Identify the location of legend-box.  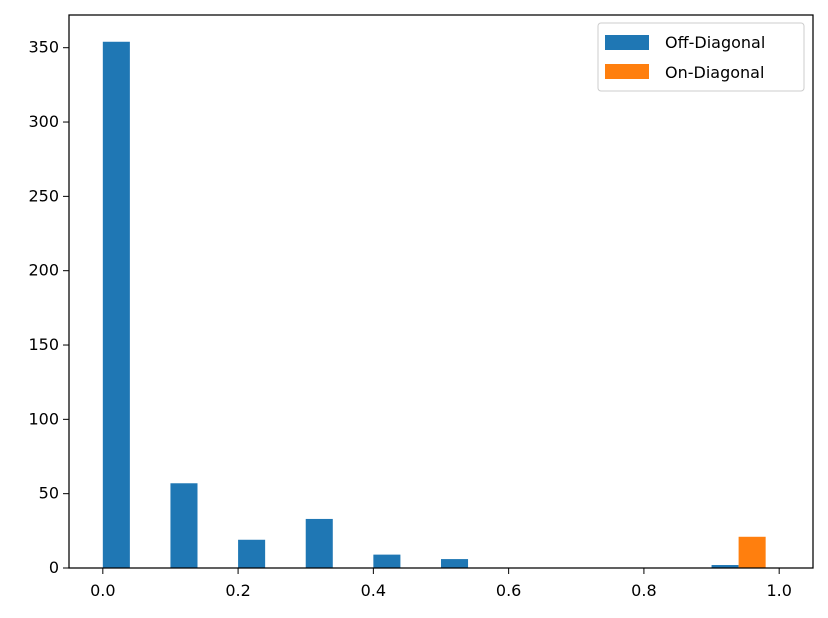
(701, 57).